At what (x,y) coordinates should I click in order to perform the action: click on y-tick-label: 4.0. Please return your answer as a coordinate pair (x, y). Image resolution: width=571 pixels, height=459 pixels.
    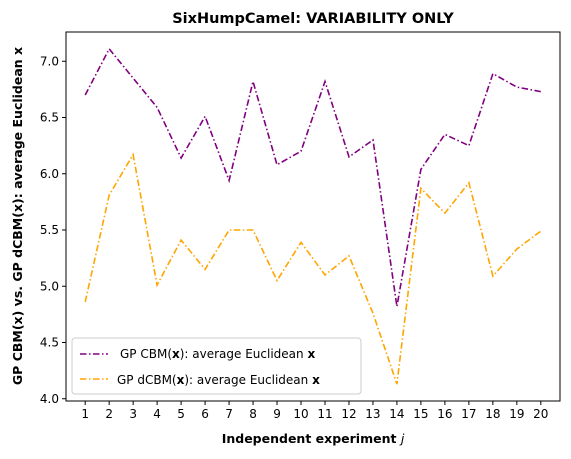
    Looking at the image, I should click on (49, 399).